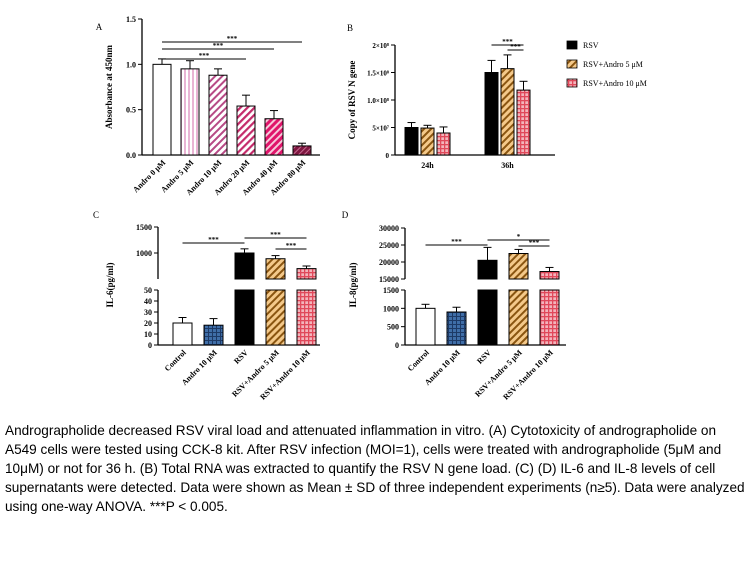  I want to click on panel-b-y-tick-label: 0, so click(388, 156).